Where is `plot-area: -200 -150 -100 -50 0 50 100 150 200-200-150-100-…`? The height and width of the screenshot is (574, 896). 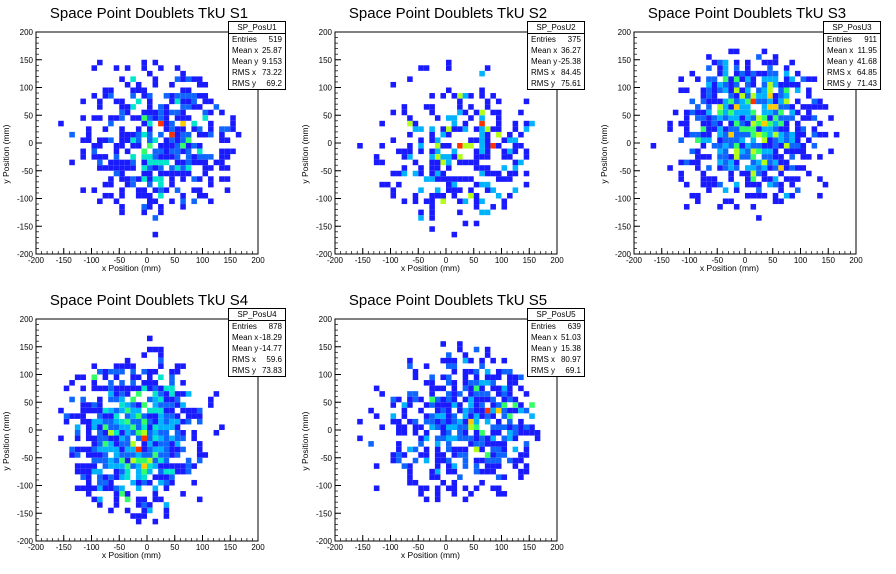
plot-area: -200 -150 -100 -50 0 50 100 150 200-200-150-100-… is located at coordinates (432, 150).